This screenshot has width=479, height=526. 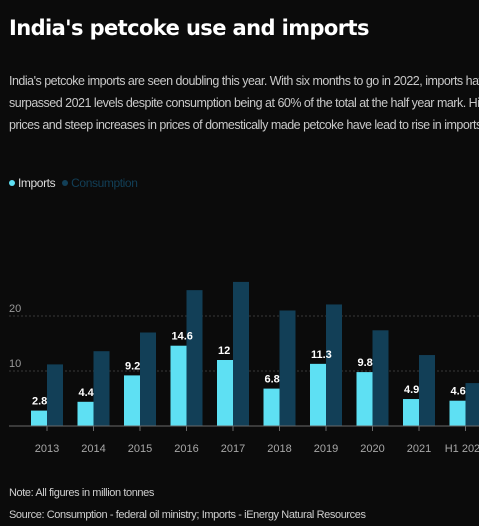 What do you see at coordinates (104, 183) in the screenshot?
I see `legend-consumption-label: Consumption` at bounding box center [104, 183].